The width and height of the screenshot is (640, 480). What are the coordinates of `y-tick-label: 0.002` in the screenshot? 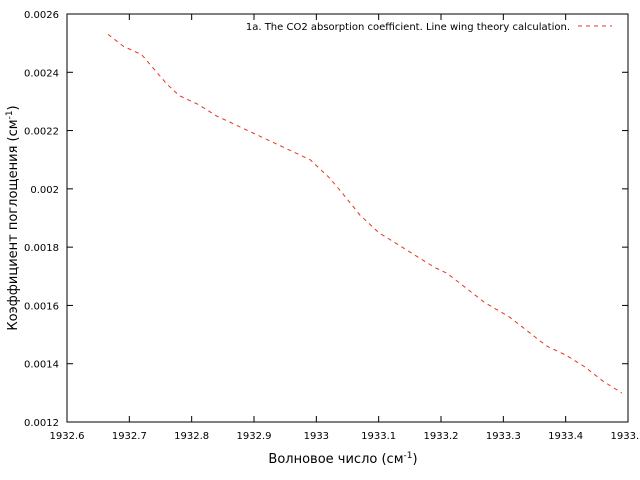 It's located at (44, 190).